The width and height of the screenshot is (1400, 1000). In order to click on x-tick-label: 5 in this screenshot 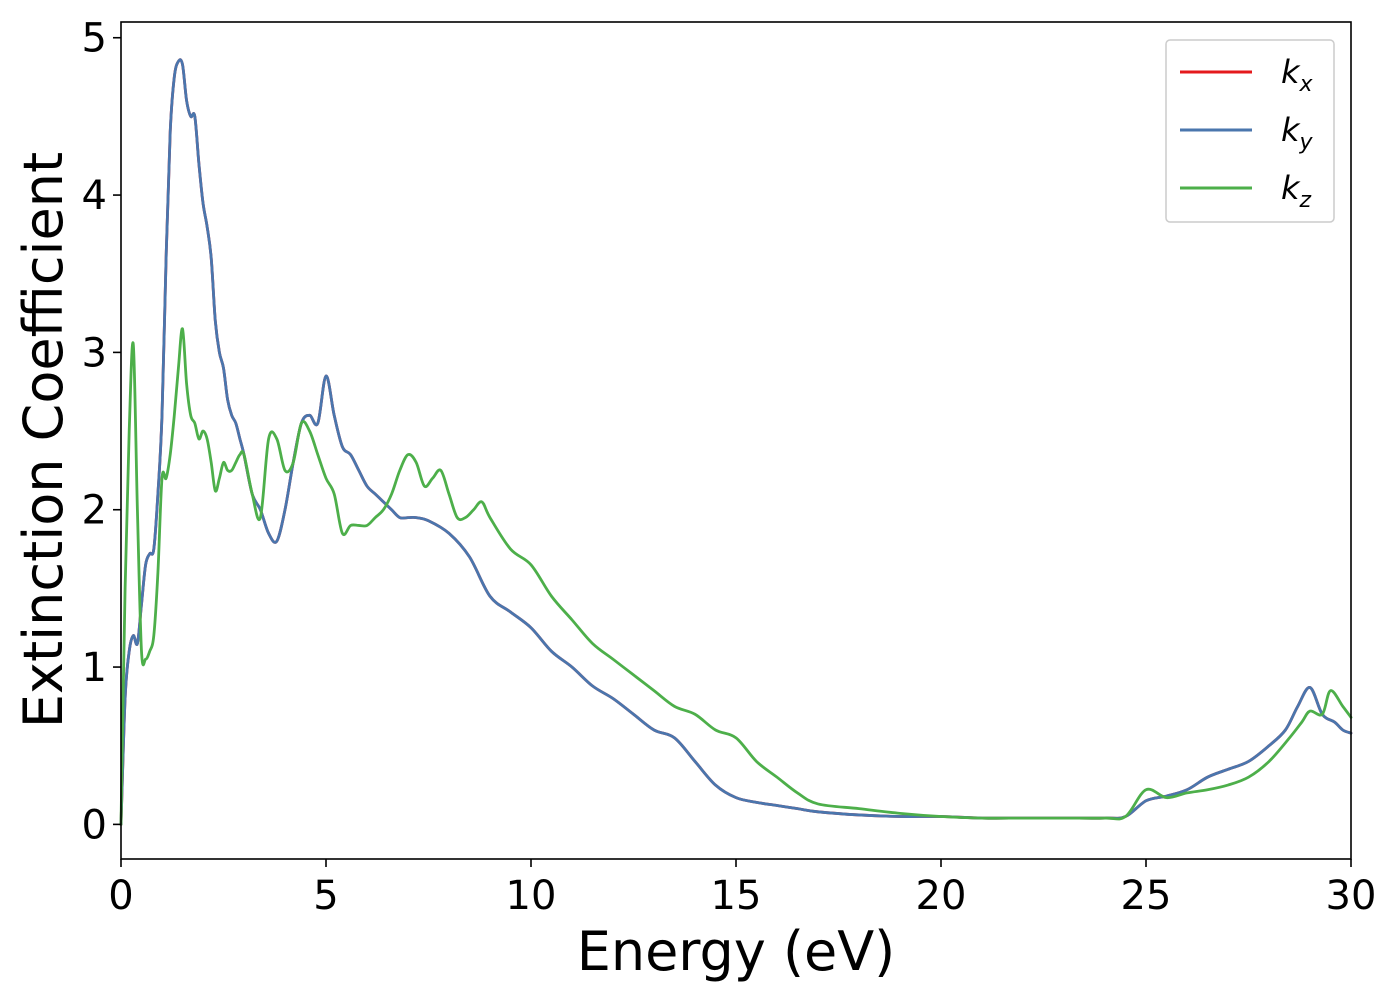, I will do `click(325, 896)`.